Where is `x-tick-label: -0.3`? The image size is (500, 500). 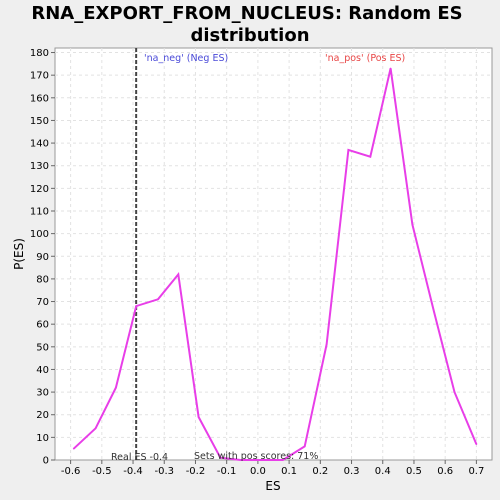 x-tick-label: -0.3 is located at coordinates (164, 471).